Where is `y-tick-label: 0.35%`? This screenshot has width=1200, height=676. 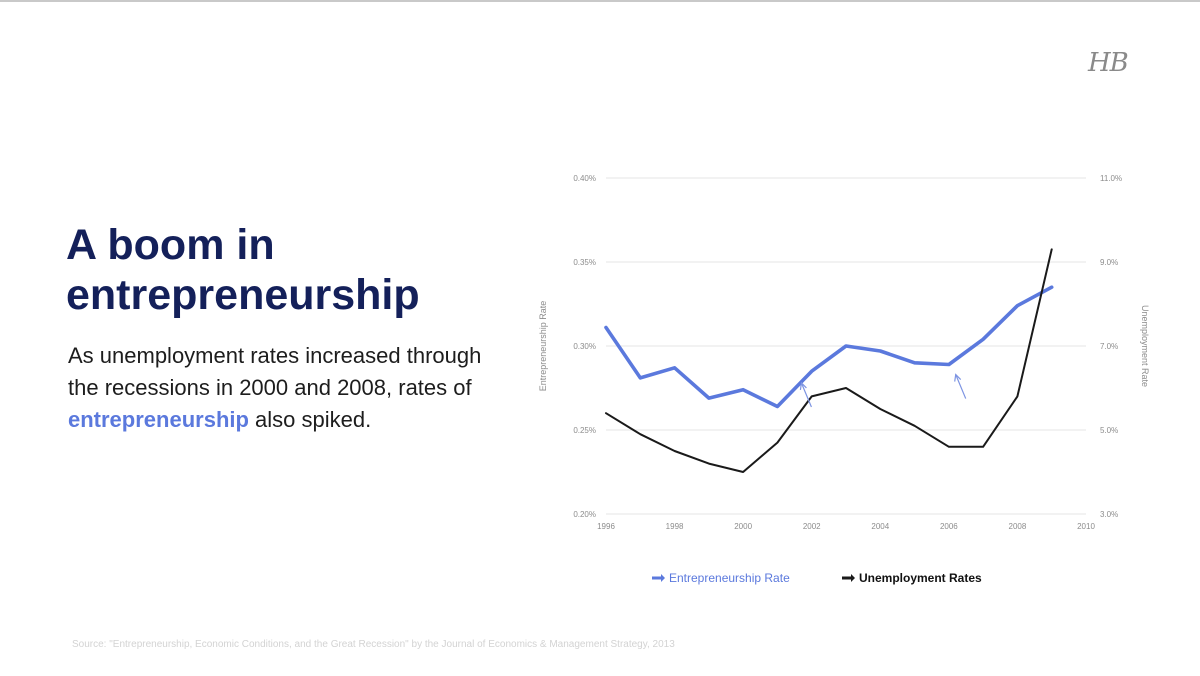 y-tick-label: 0.35% is located at coordinates (584, 262).